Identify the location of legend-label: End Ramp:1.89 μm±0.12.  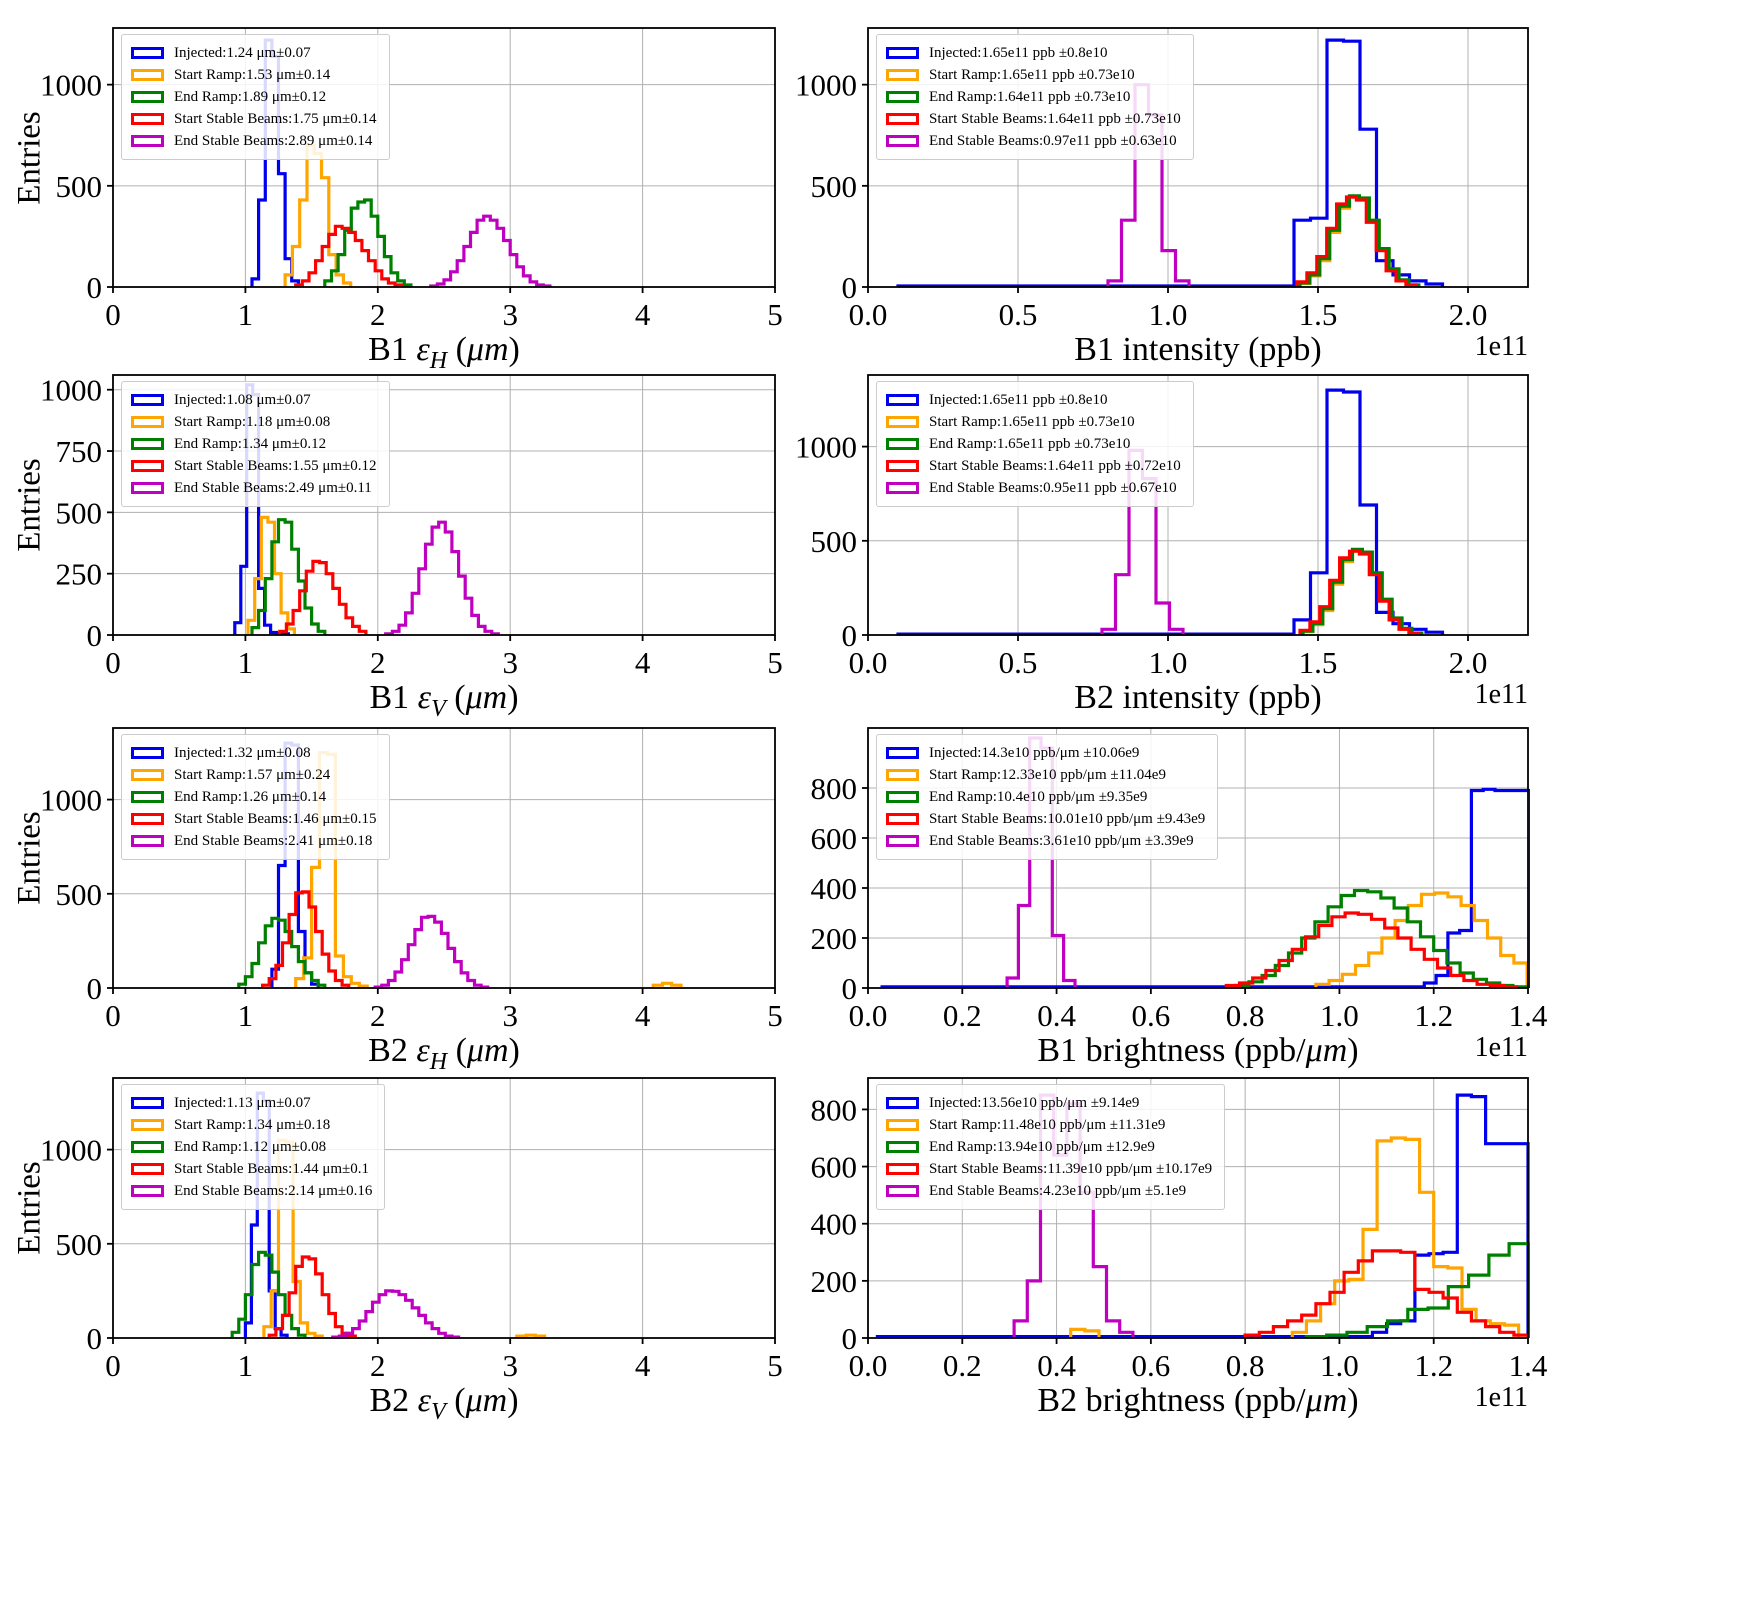
(250, 97).